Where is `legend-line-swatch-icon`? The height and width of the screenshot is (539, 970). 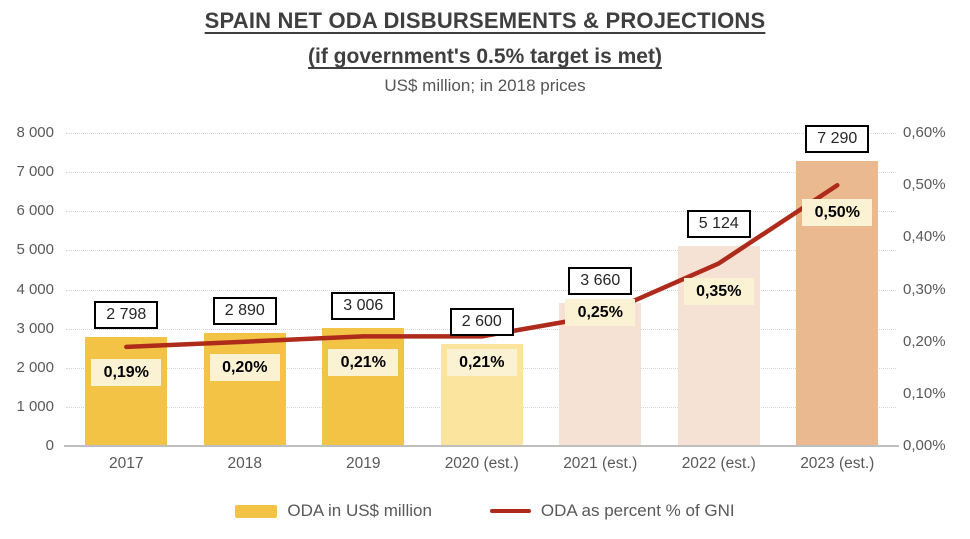 legend-line-swatch-icon is located at coordinates (510, 511).